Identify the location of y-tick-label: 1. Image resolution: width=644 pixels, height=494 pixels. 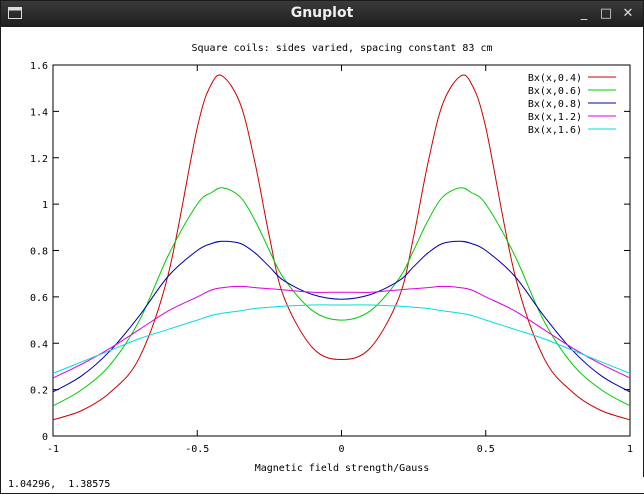
(45, 205).